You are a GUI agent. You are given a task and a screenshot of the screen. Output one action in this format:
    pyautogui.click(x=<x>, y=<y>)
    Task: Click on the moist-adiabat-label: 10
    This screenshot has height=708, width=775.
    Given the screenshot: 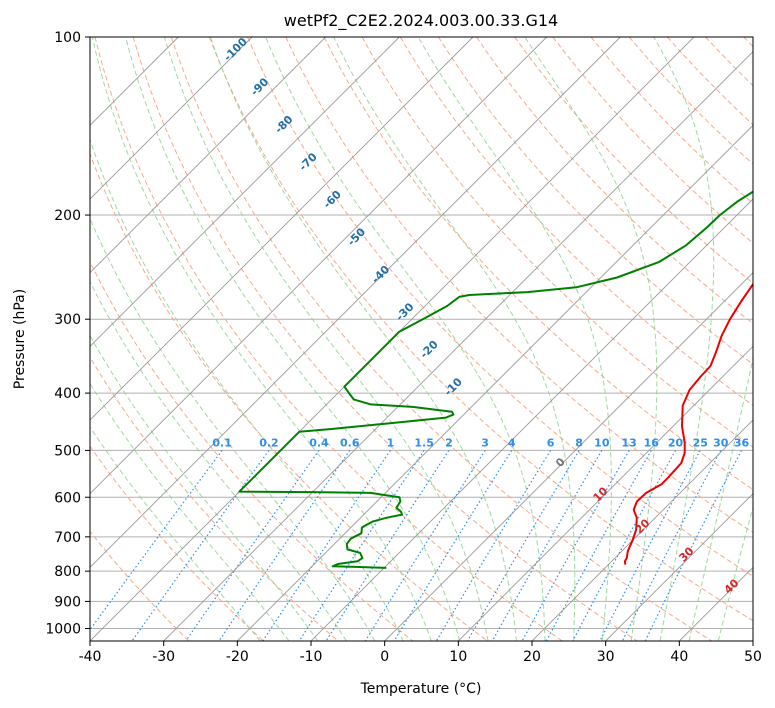 What is the action you would take?
    pyautogui.click(x=601, y=494)
    